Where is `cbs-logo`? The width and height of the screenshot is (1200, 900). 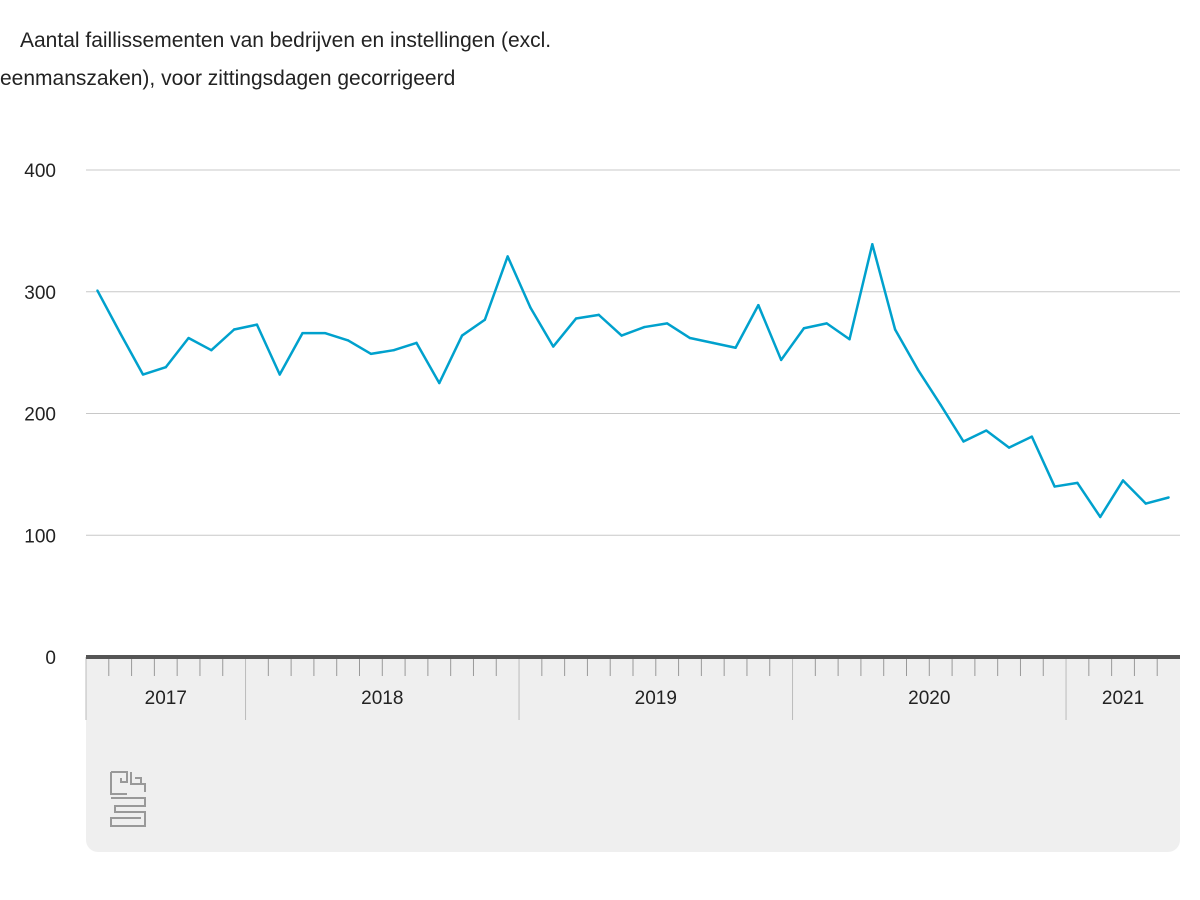 cbs-logo is located at coordinates (128, 799).